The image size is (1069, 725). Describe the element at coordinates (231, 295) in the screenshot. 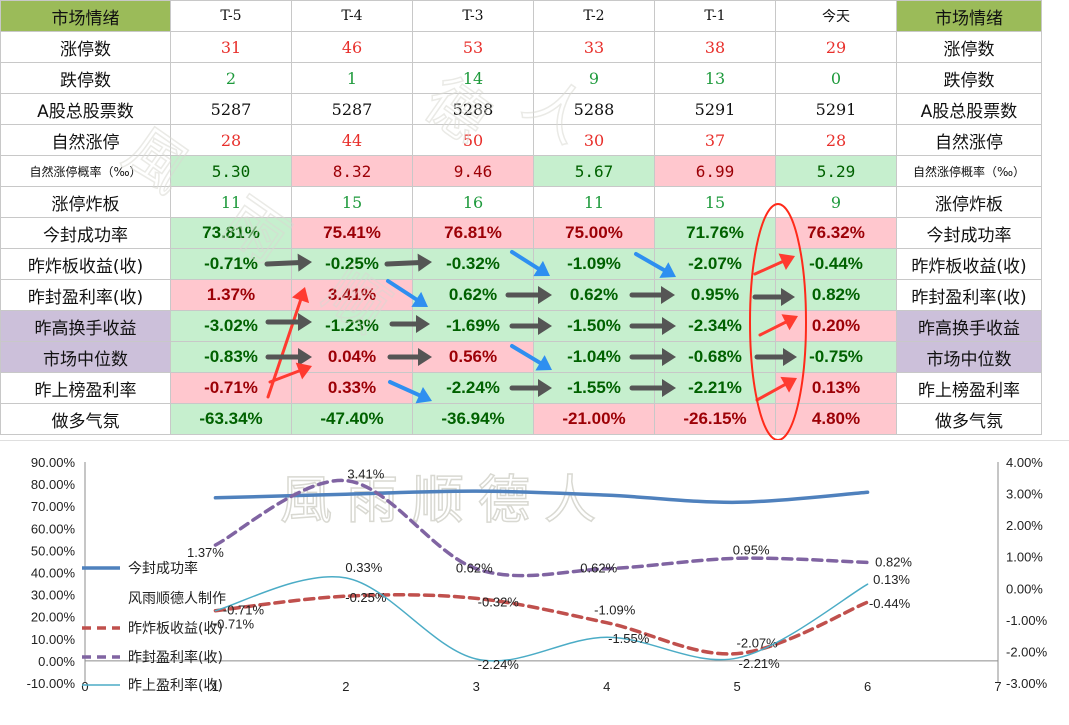

I see `table-cell: 1.37%` at that location.